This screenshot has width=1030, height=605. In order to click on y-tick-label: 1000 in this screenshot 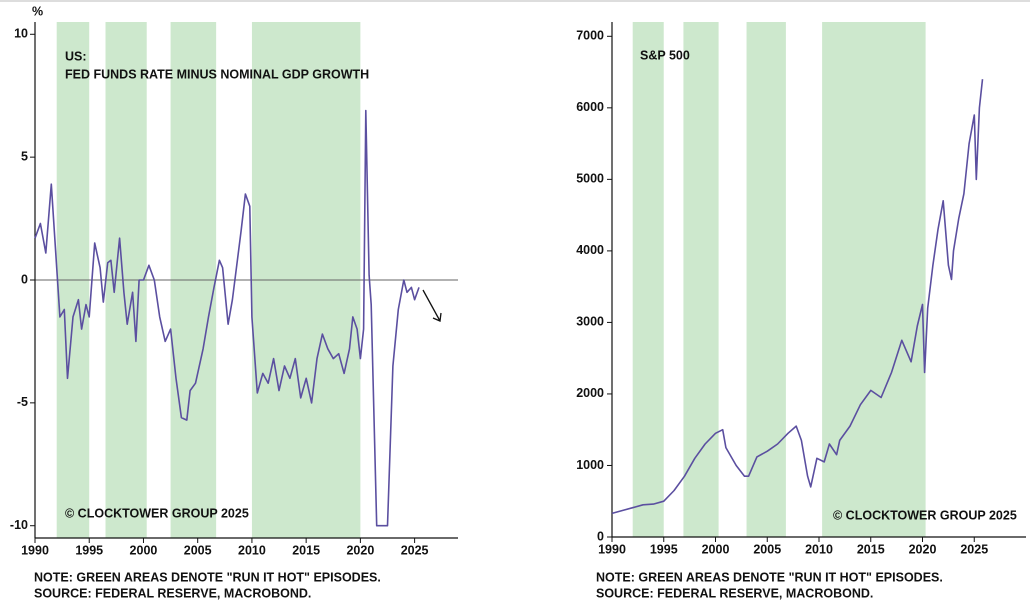, I will do `click(590, 465)`.